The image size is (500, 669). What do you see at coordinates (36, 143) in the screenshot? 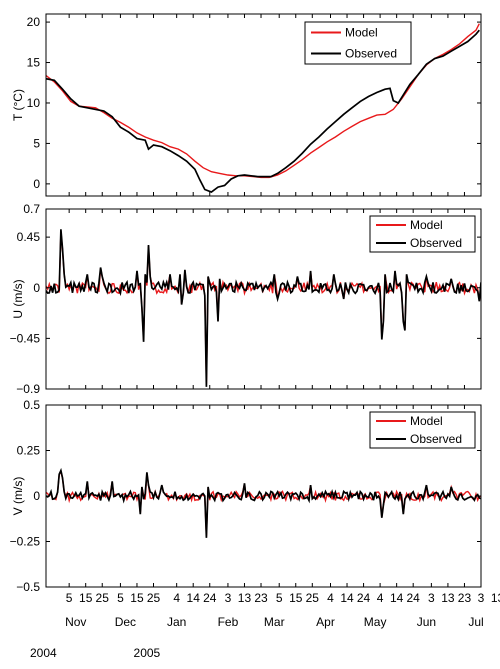
I see `y-tick-label: 5` at bounding box center [36, 143].